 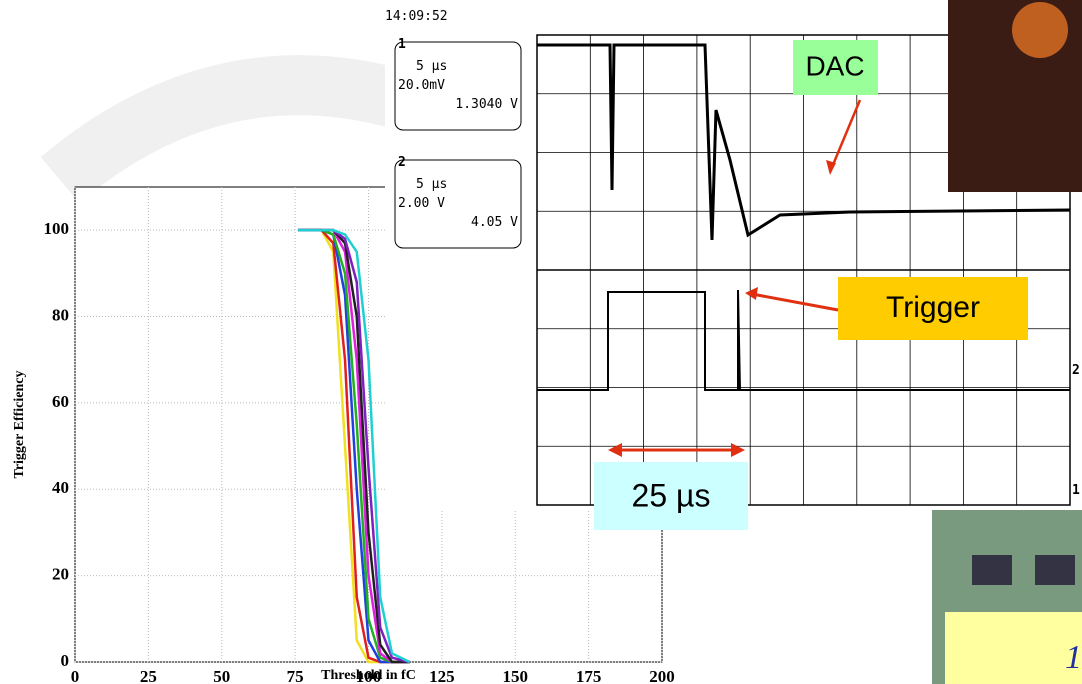 What do you see at coordinates (662, 675) in the screenshot?
I see `x-tick-label: 200` at bounding box center [662, 675].